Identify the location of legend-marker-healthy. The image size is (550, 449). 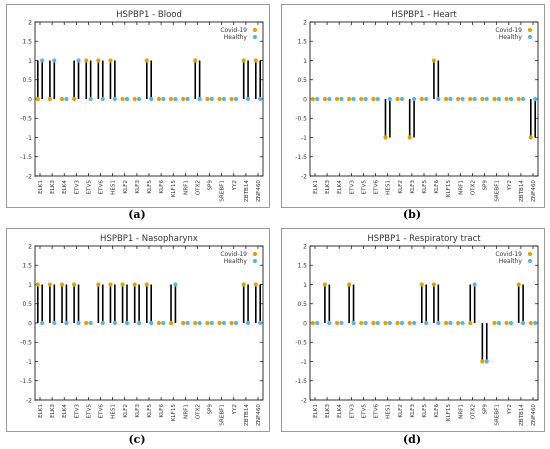
(530, 37).